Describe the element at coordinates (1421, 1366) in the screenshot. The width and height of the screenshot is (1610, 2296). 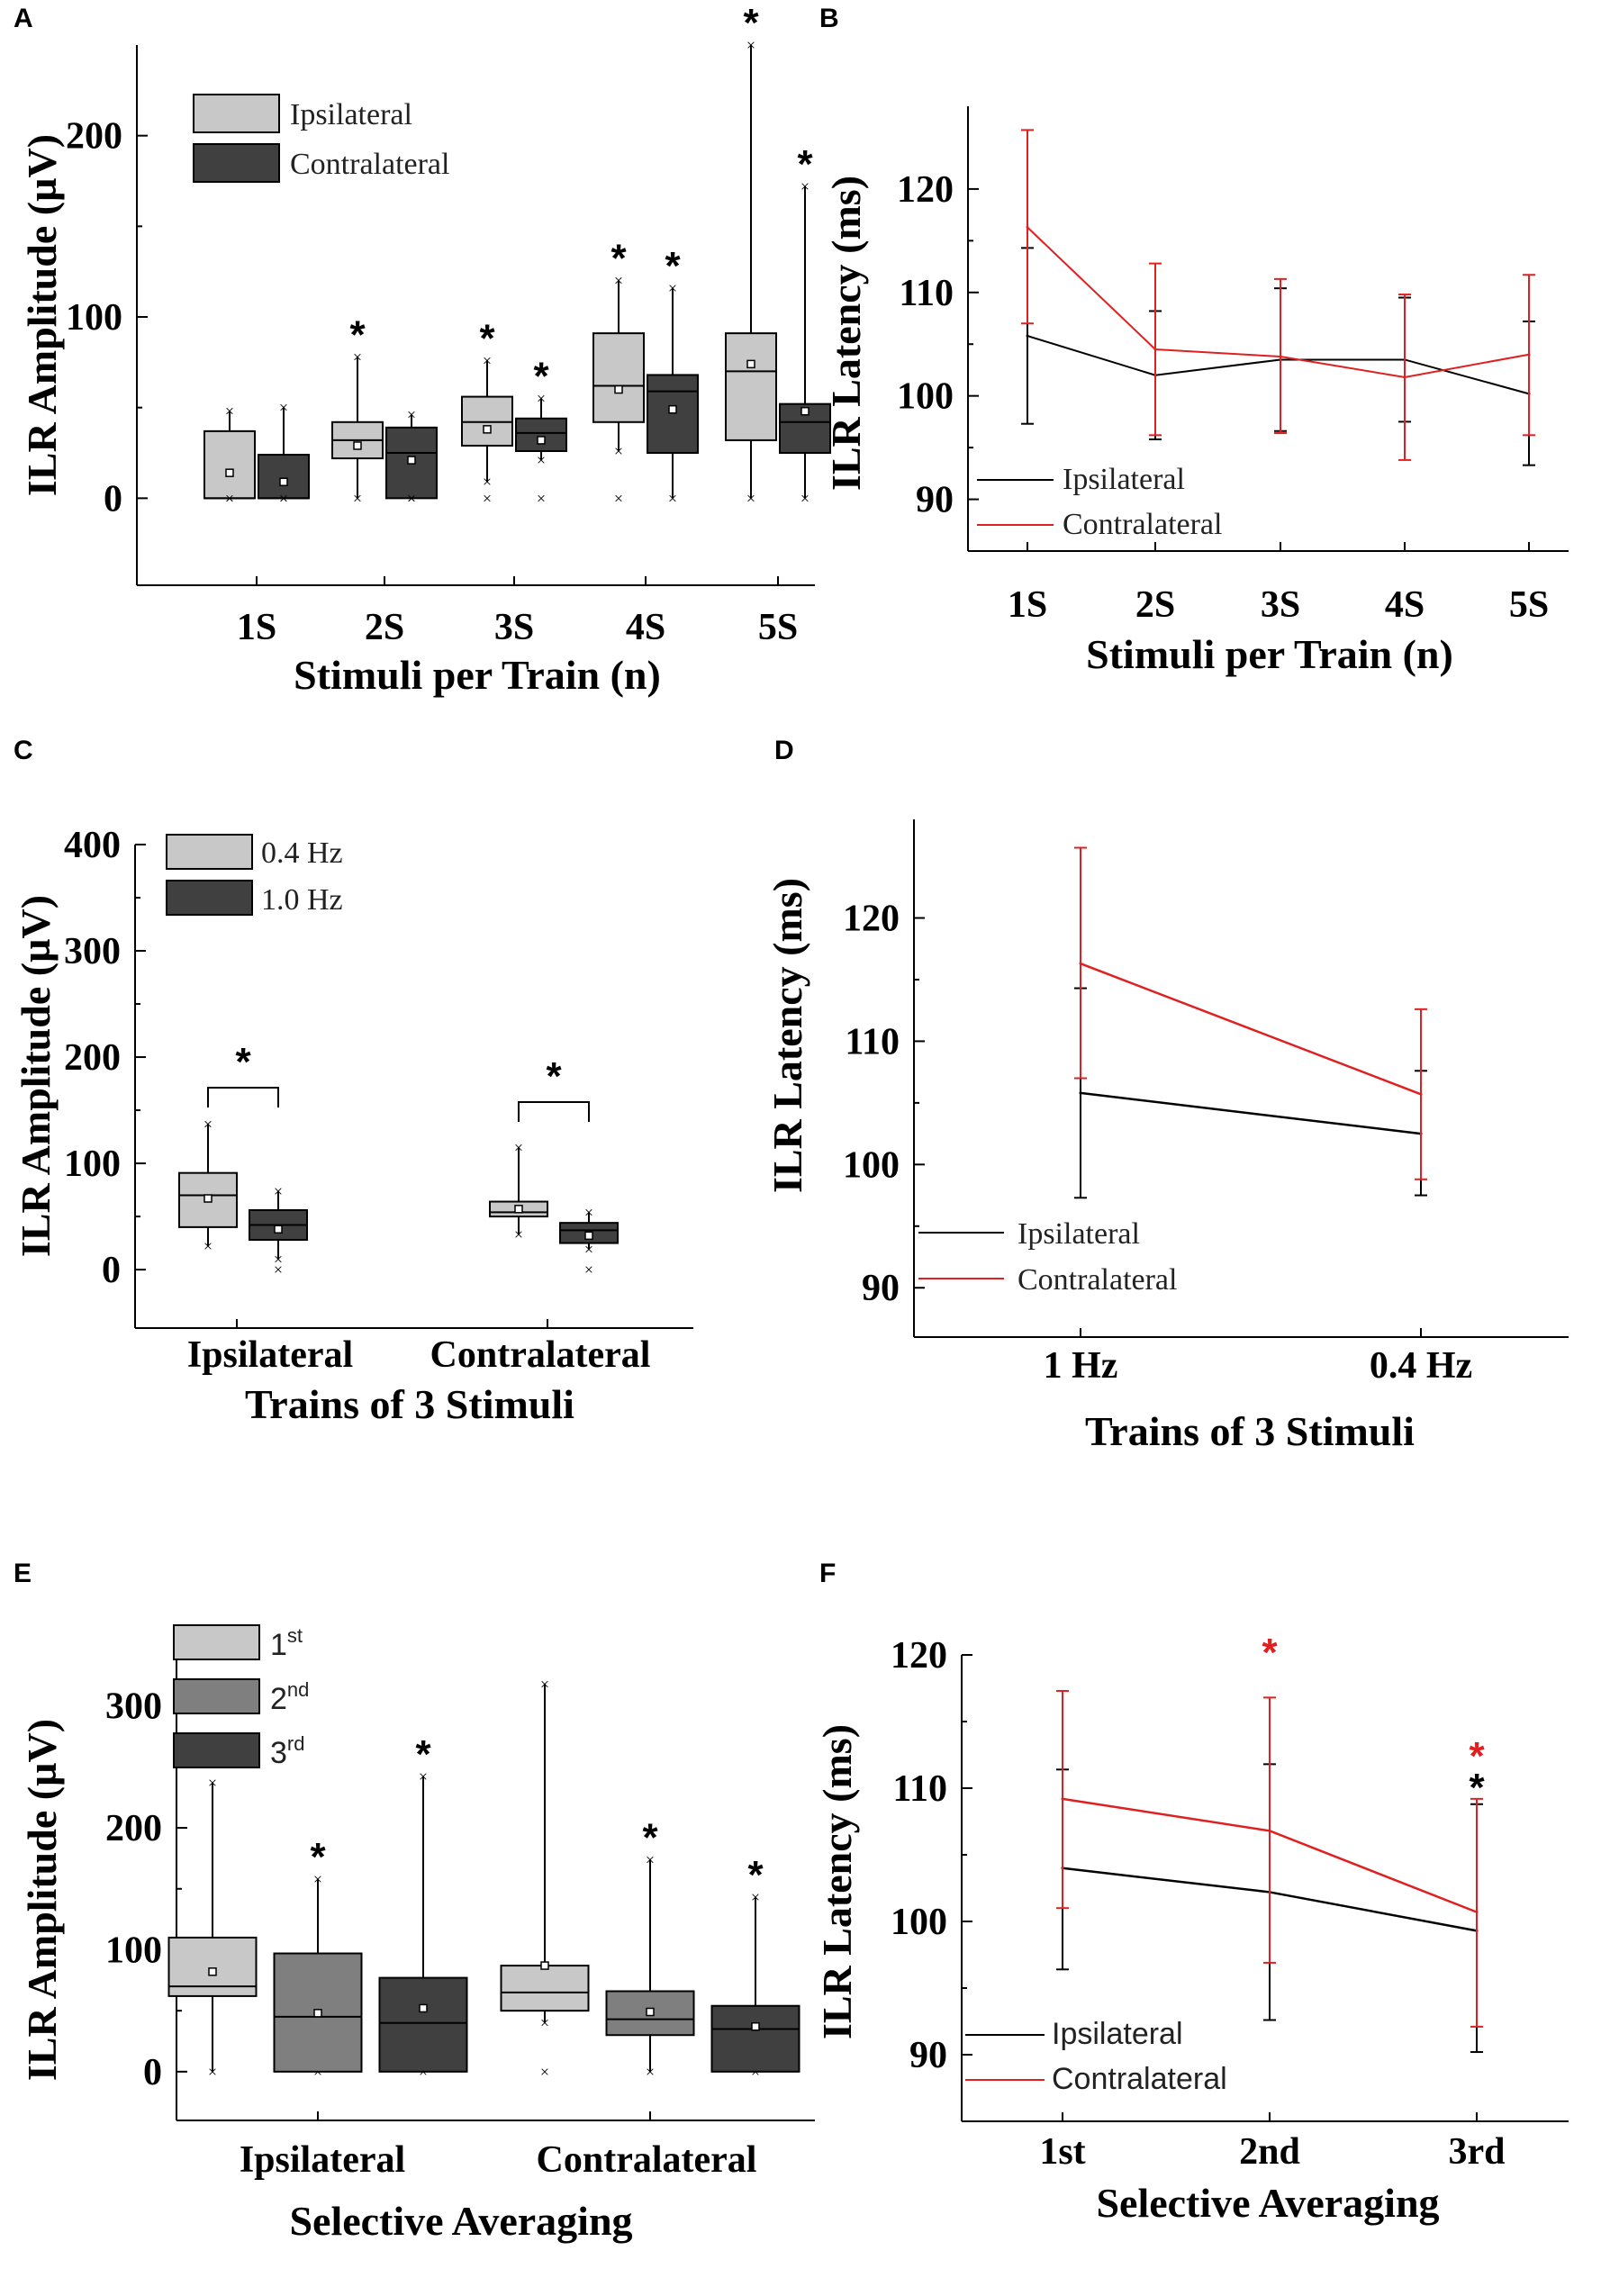
I see `panel-d-category-label: 0.4 Hz` at that location.